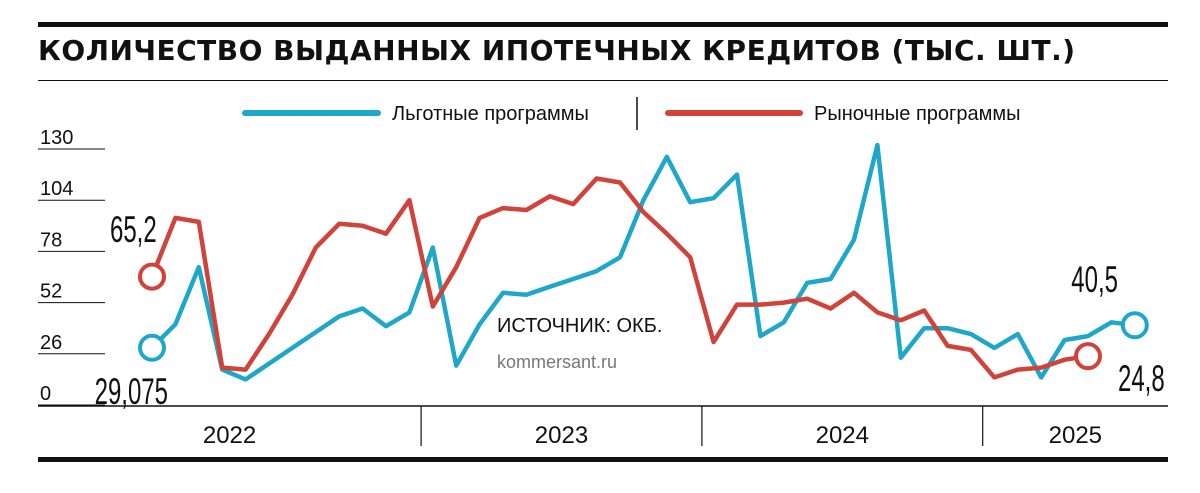 The image size is (1200, 493). I want to click on bottom-rule, so click(603, 459).